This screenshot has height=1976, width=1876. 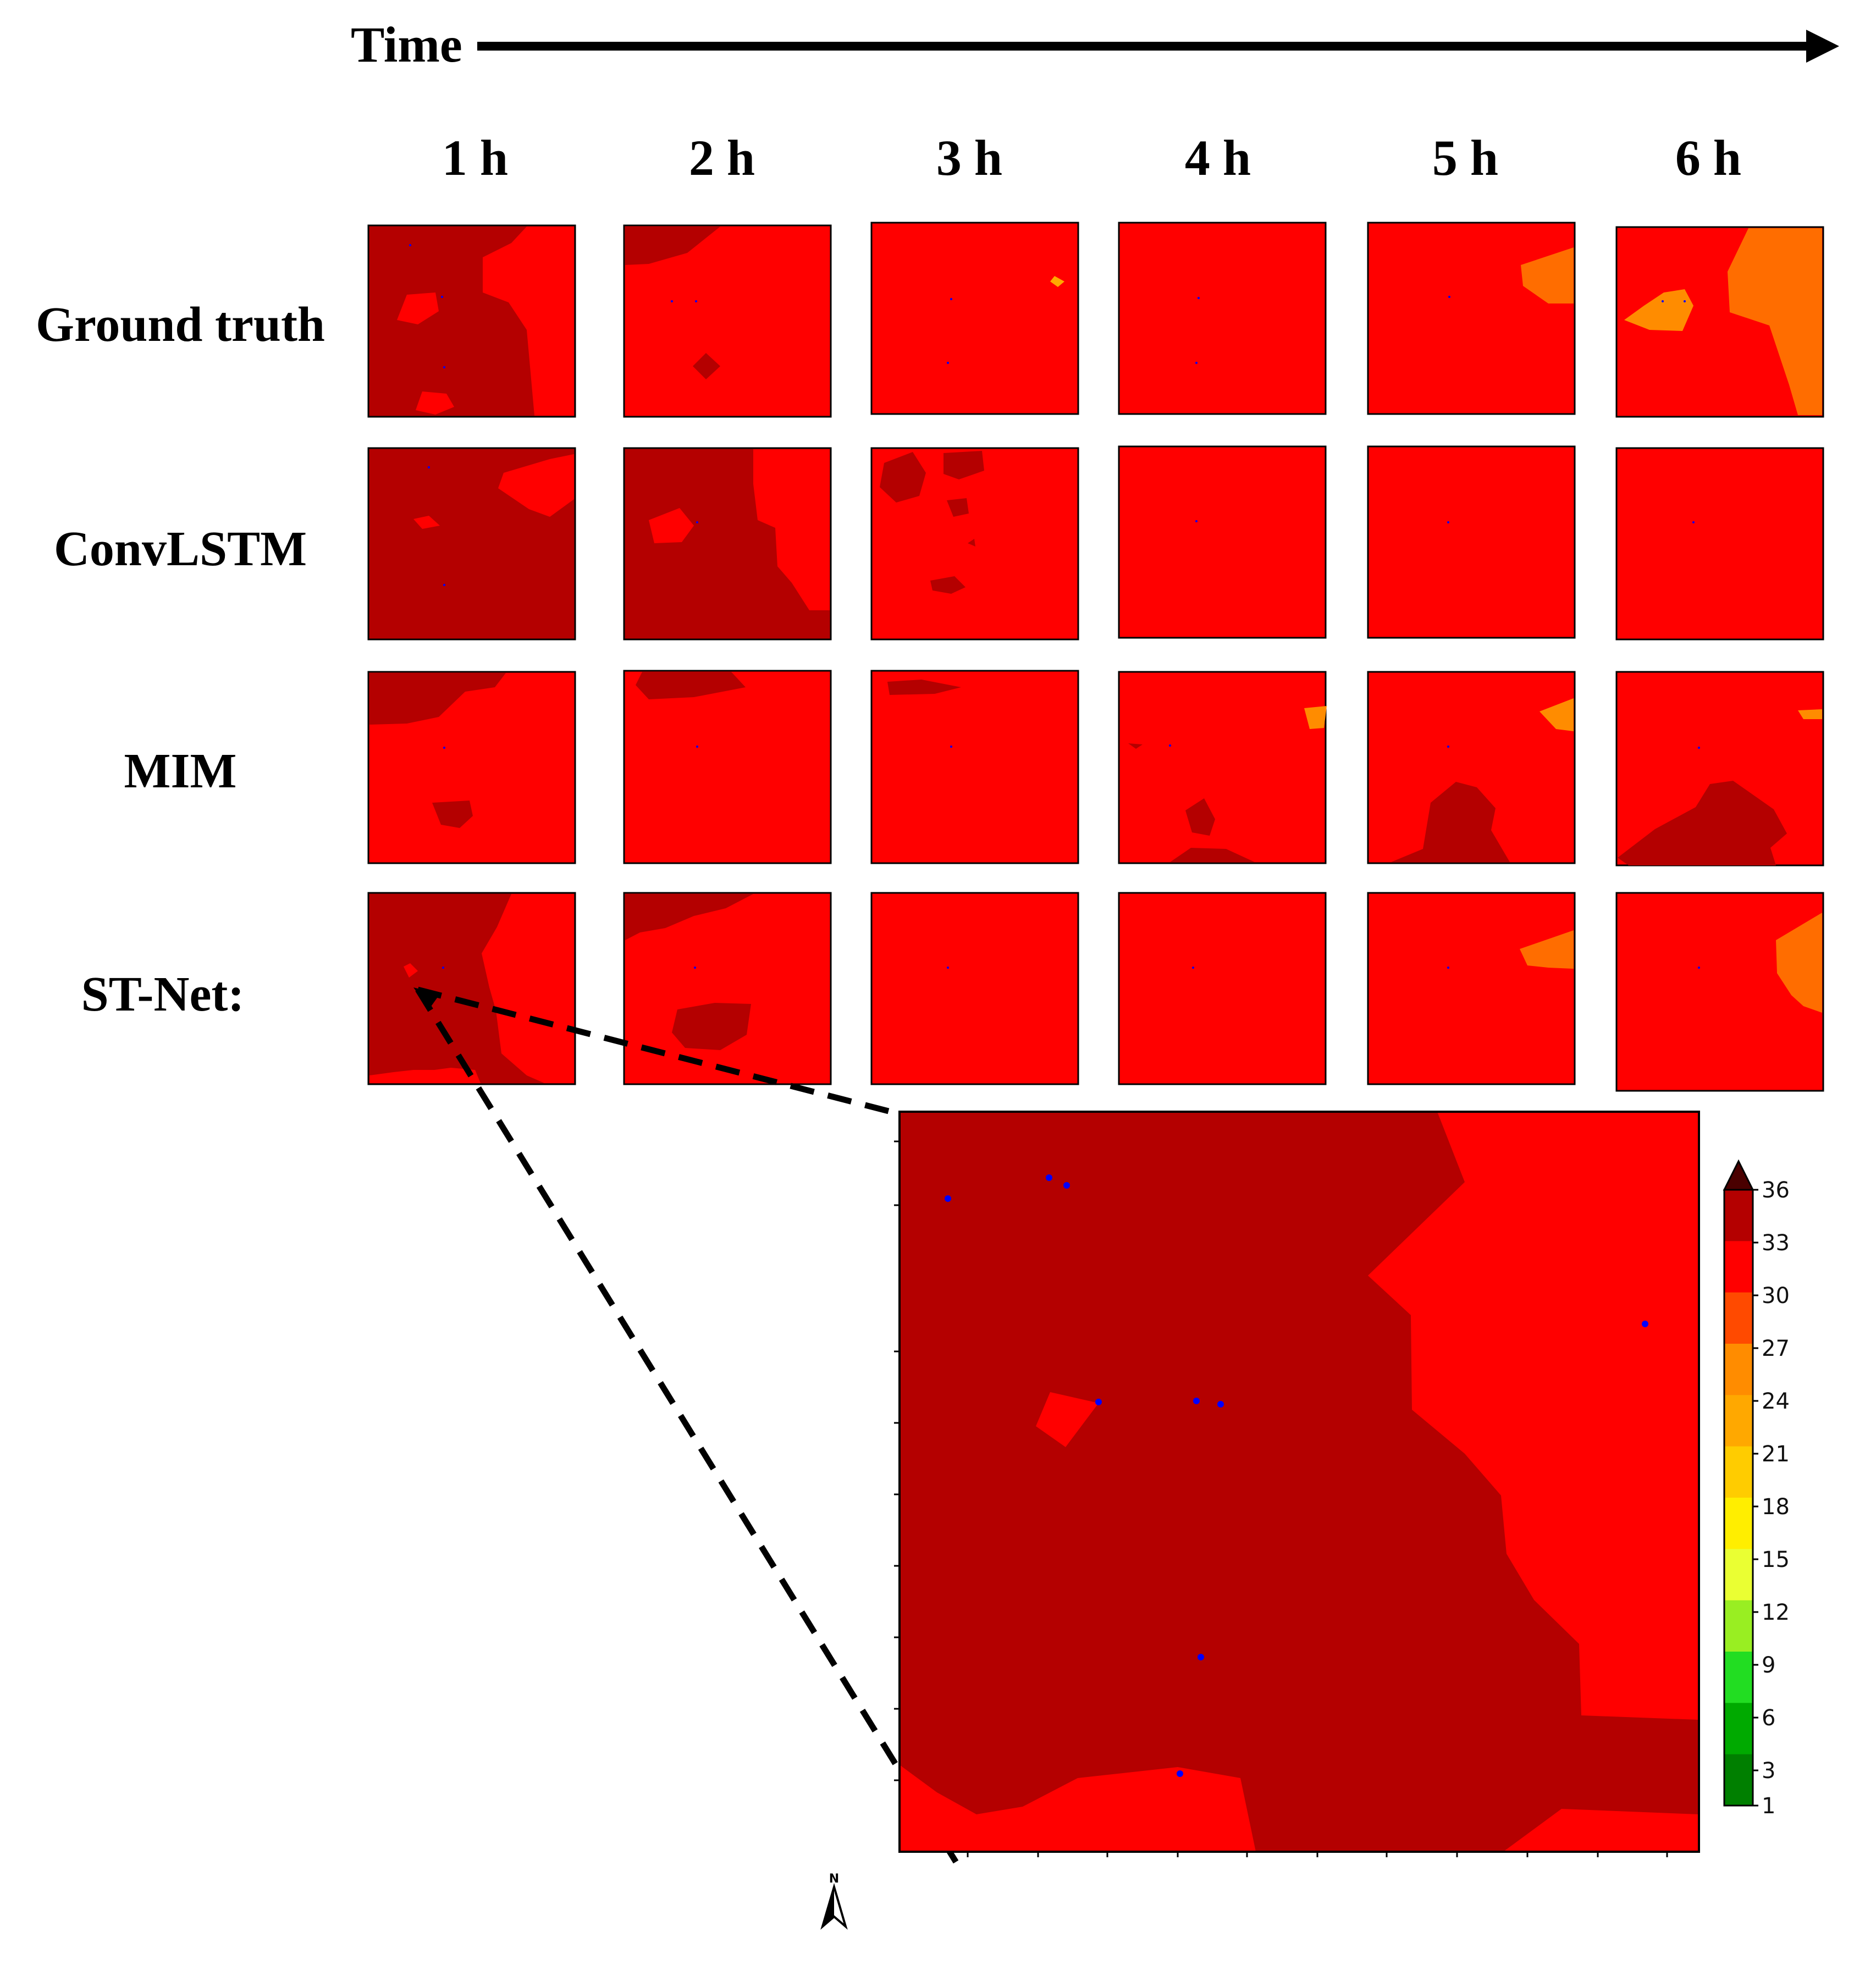 I want to click on map-mim-5h, so click(x=1471, y=767).